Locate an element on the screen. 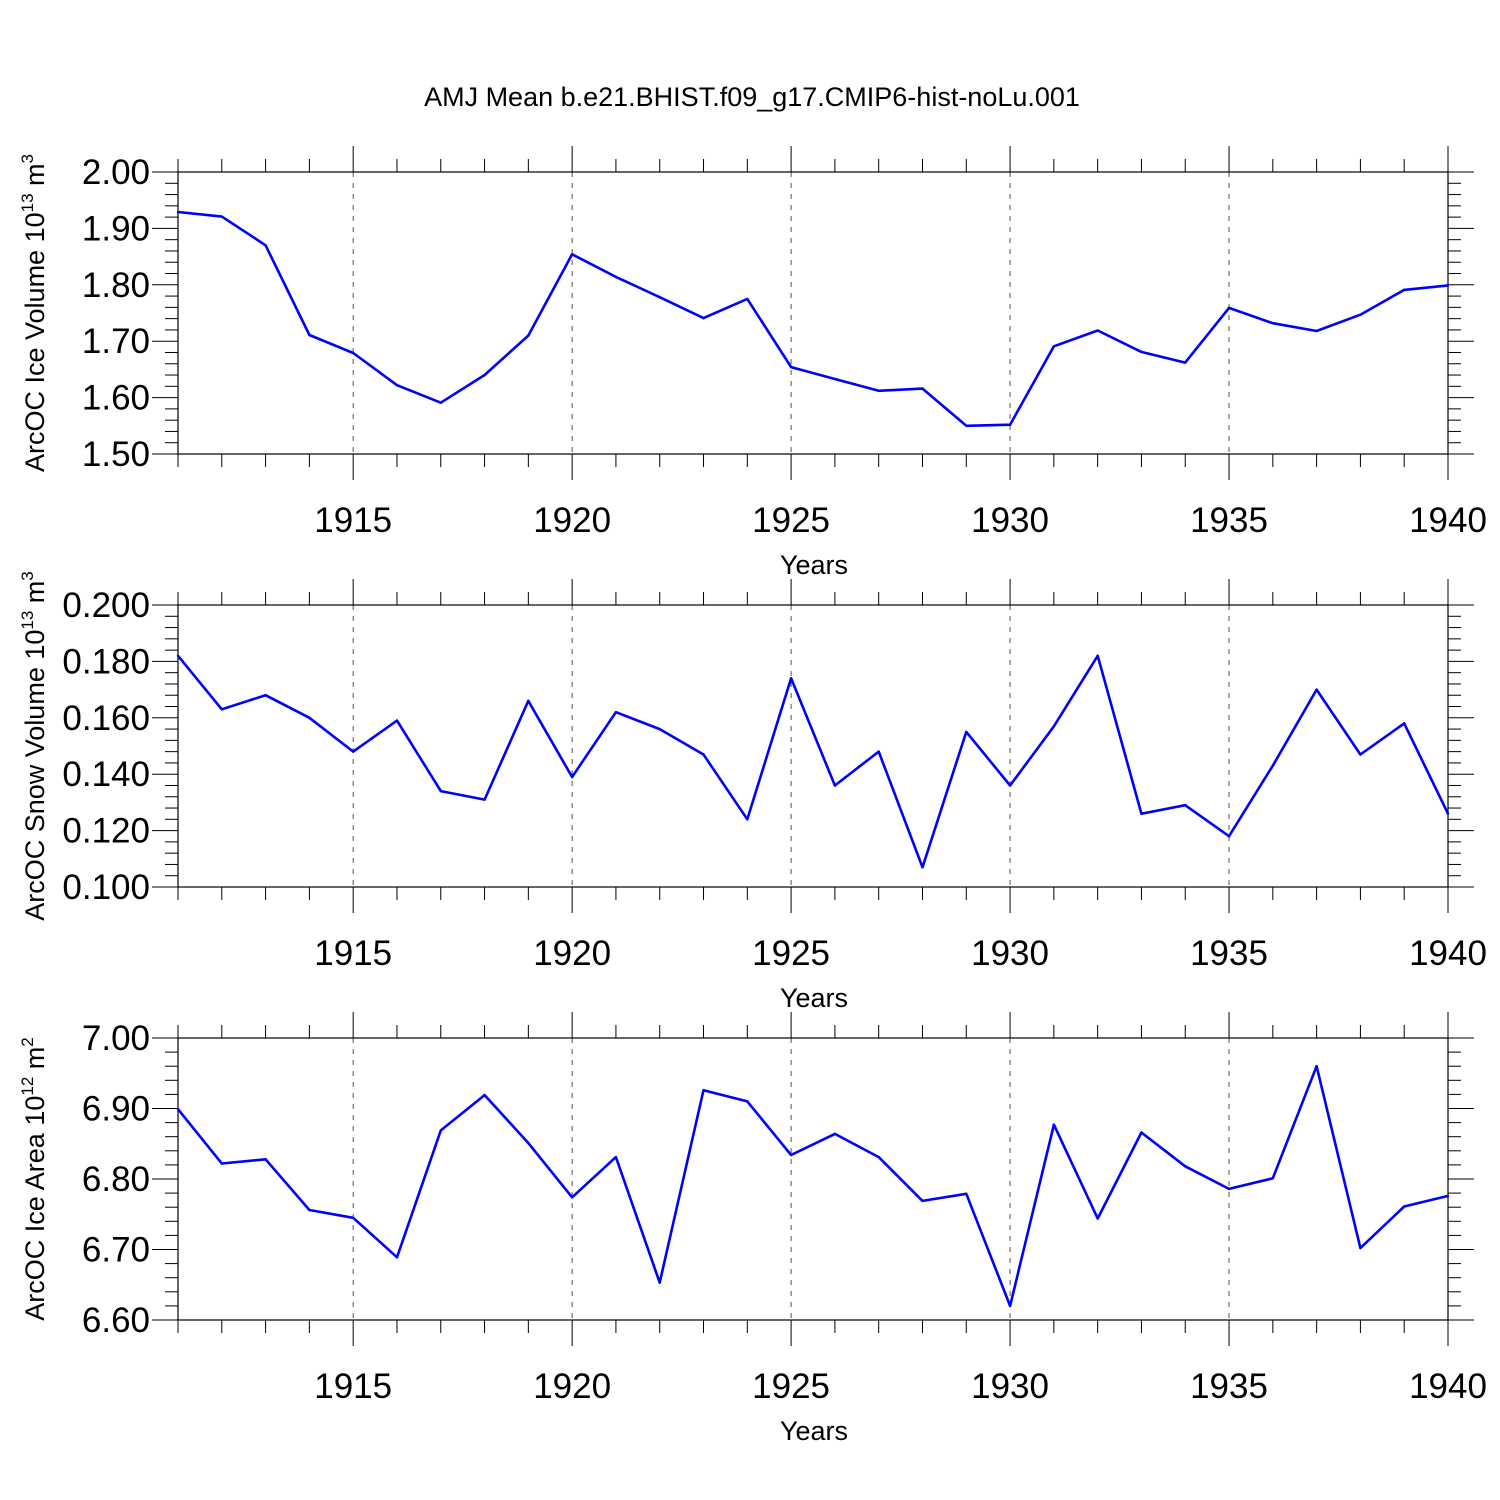 The height and width of the screenshot is (1500, 1500). y-axis-label-text: ArcOC Ice Volume 10 is located at coordinates (35, 342).